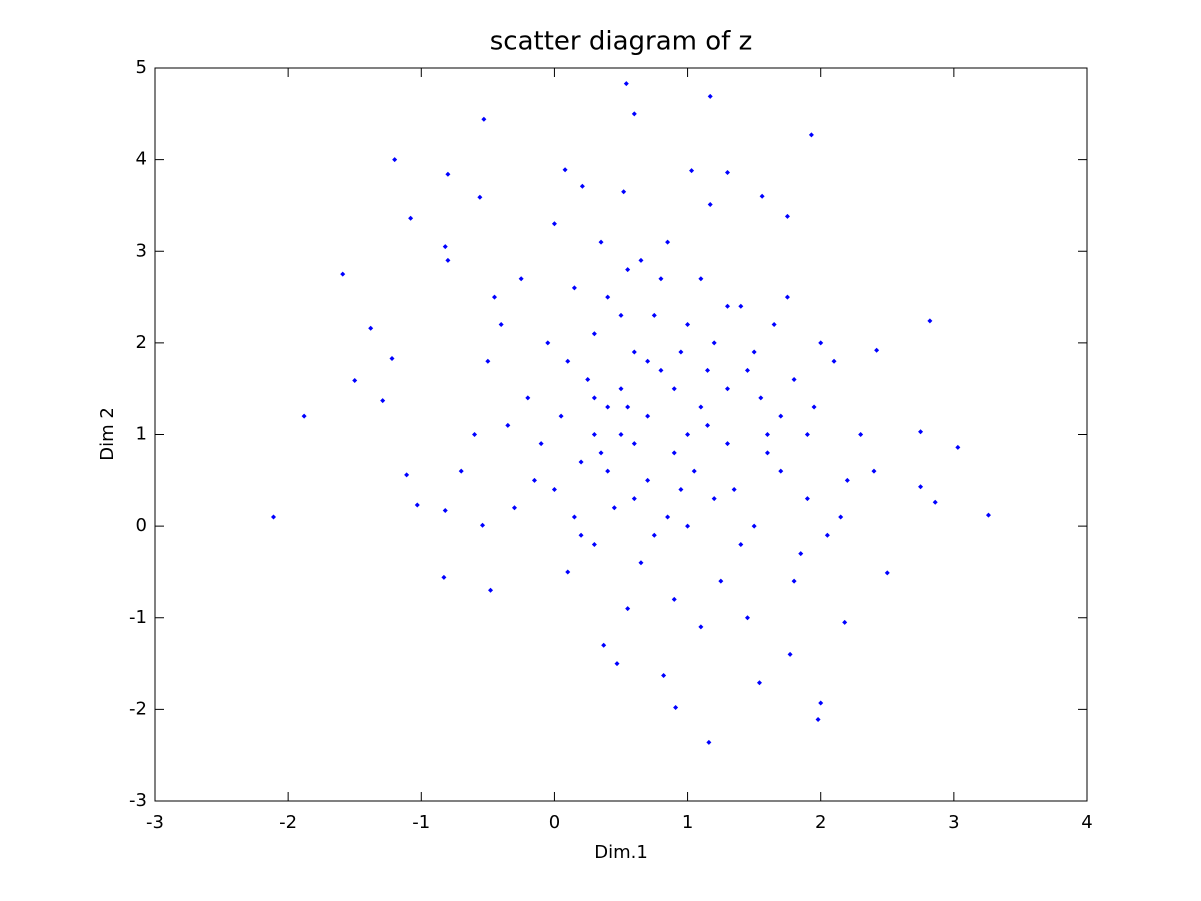 Image resolution: width=1201 pixels, height=901 pixels. I want to click on chart-title: scatter diagram of z, so click(621, 42).